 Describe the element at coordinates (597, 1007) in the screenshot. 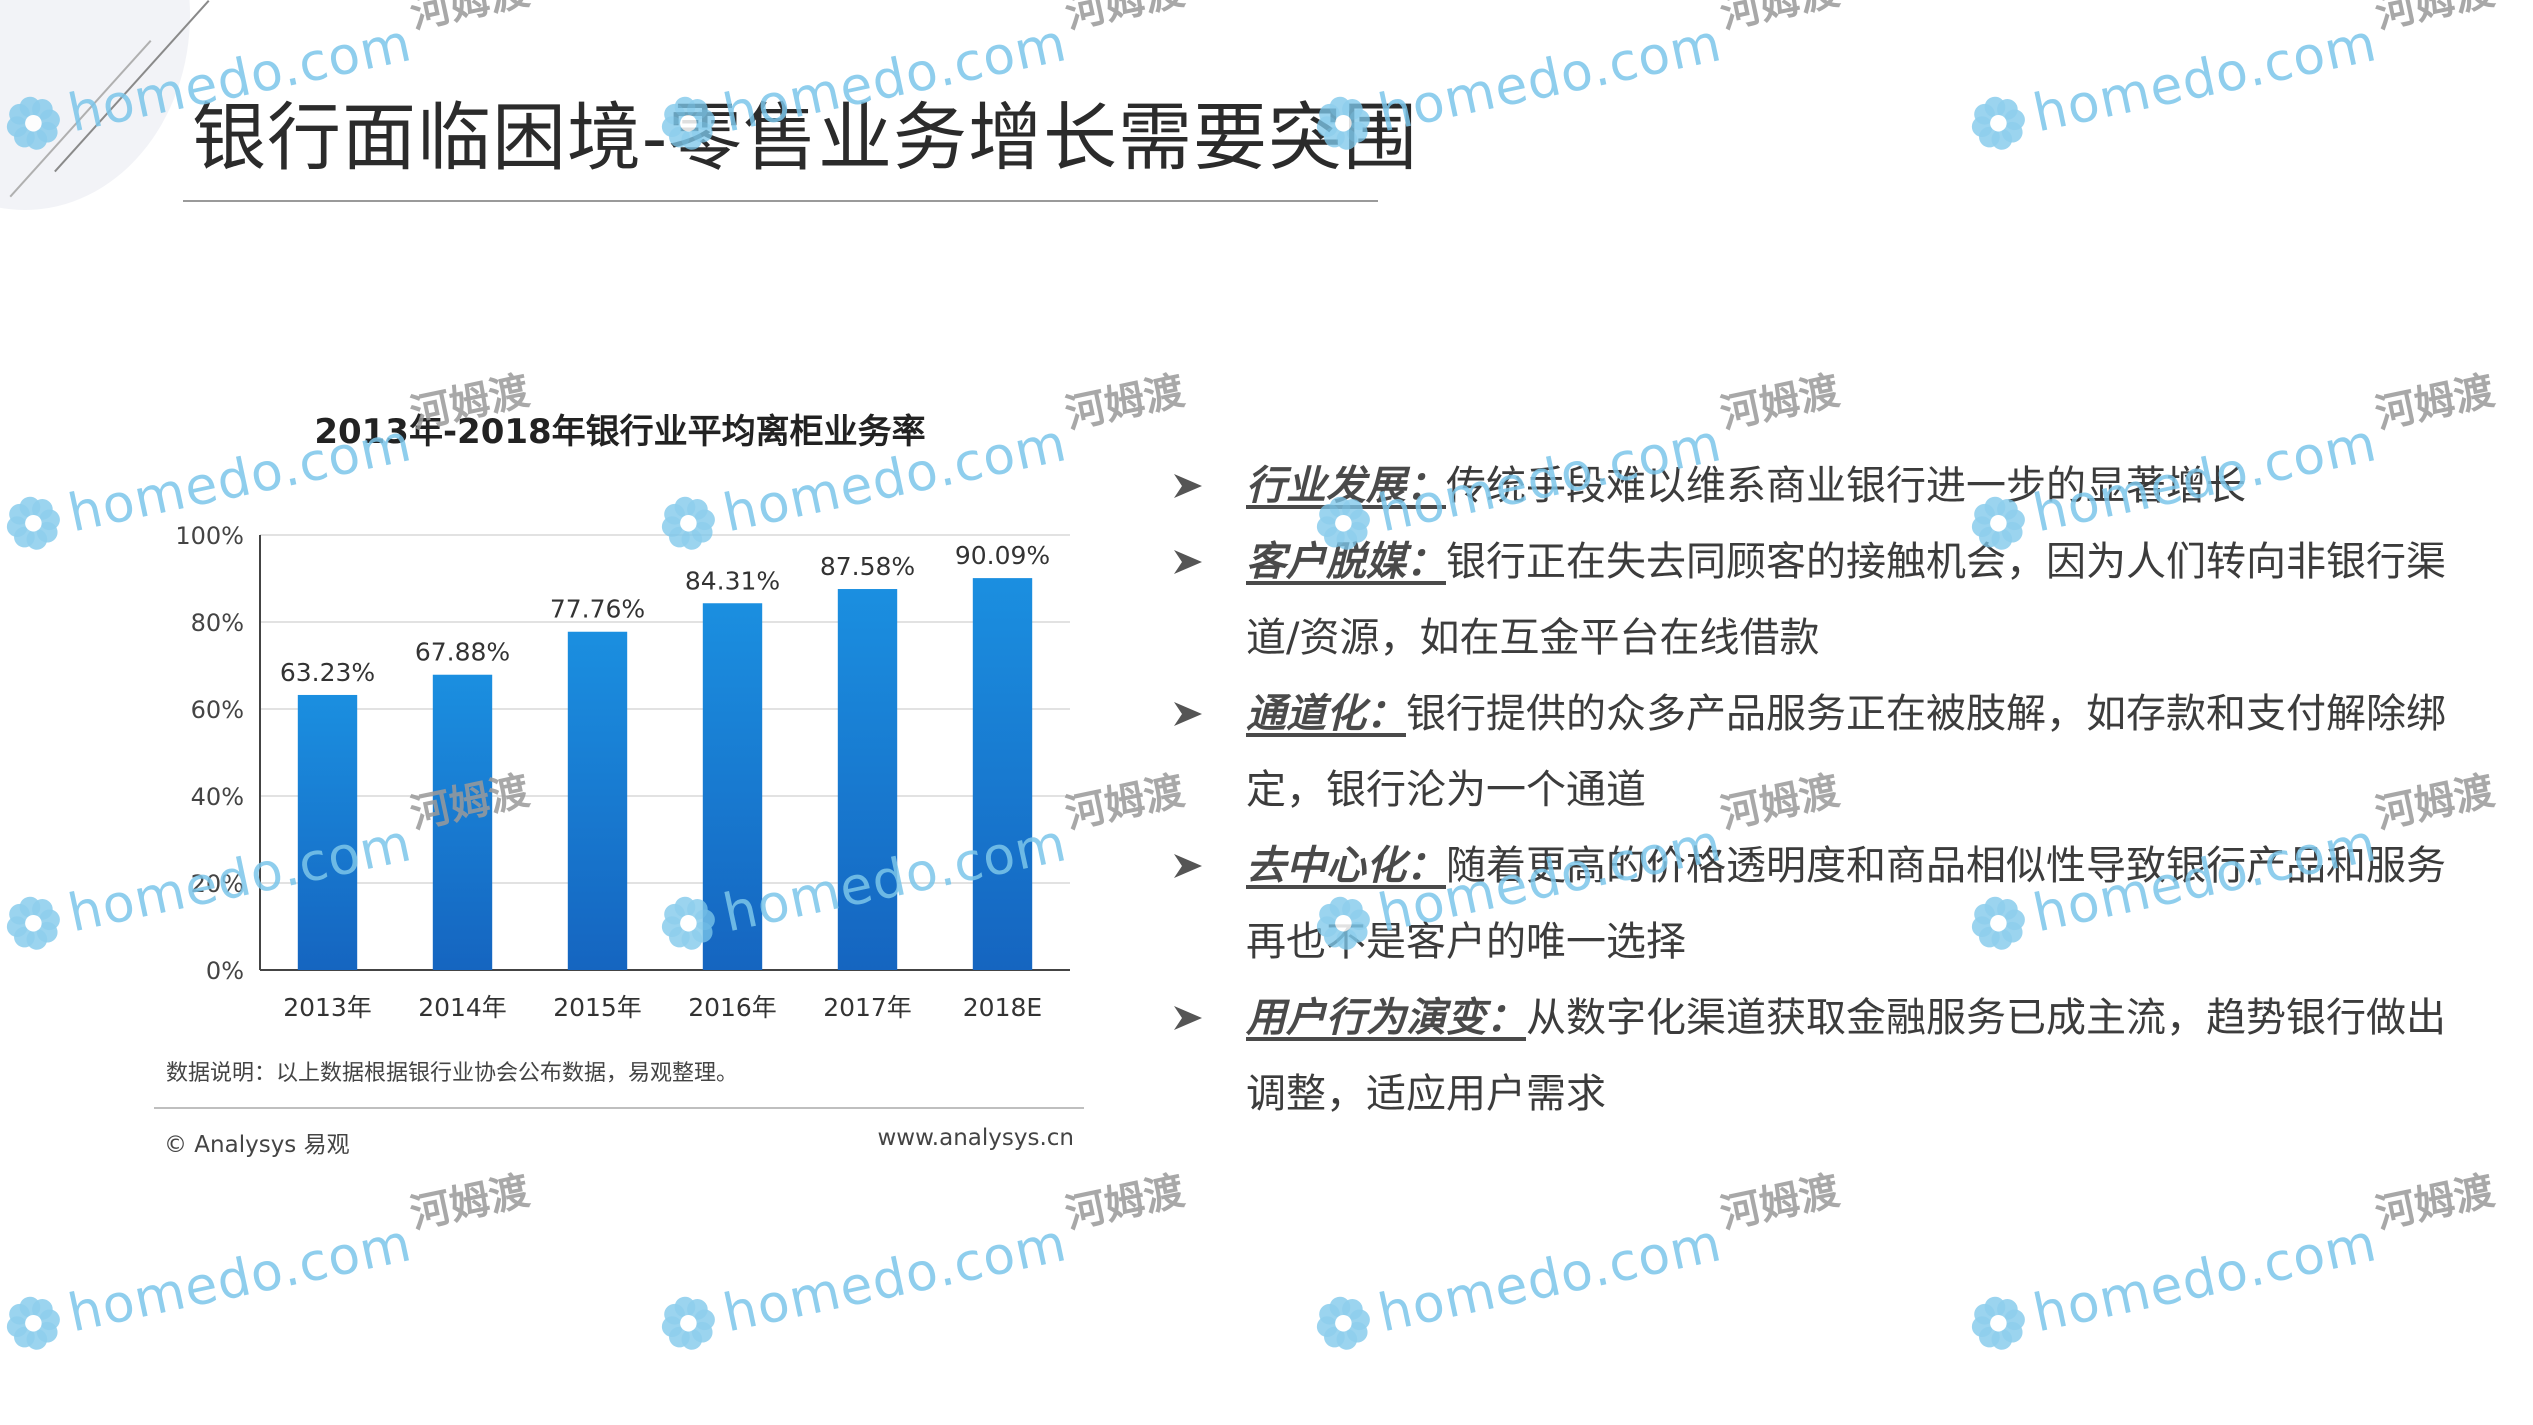

I see `x-tick-label: 2015年` at that location.